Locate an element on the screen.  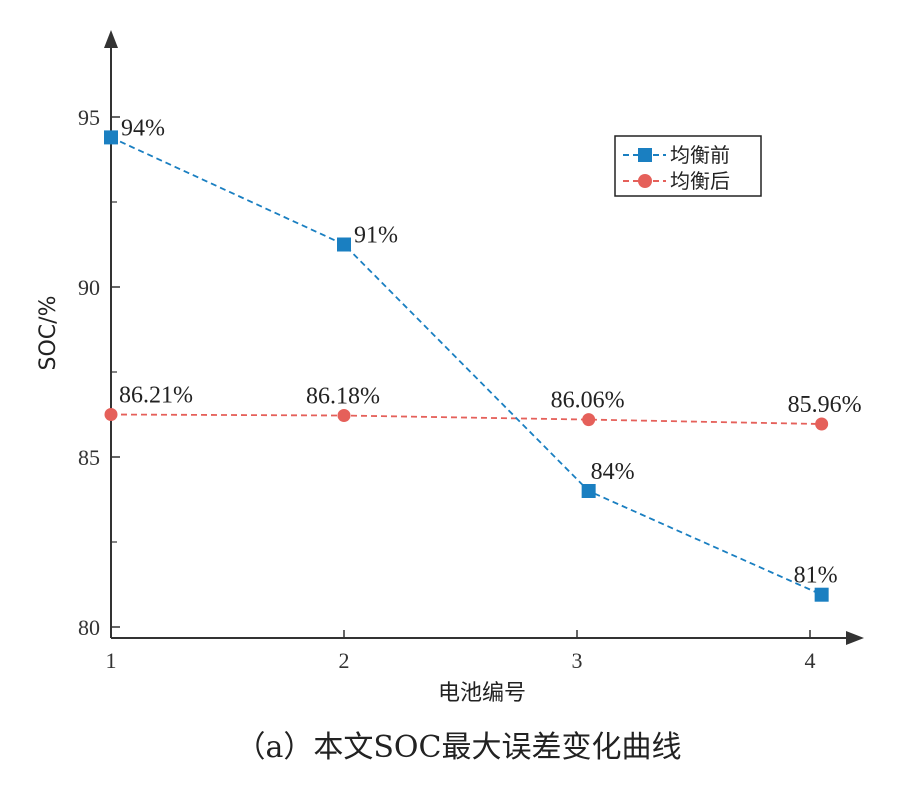
y-axis-arrow is located at coordinates (111, 39).